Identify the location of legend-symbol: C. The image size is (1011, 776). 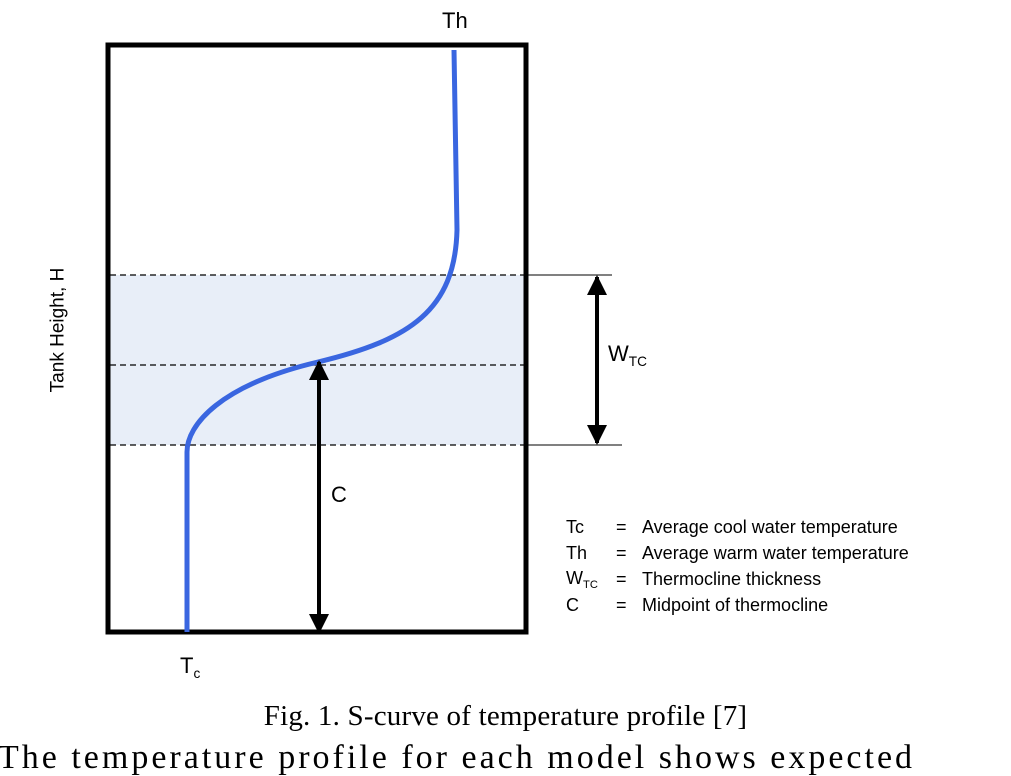
(572, 604).